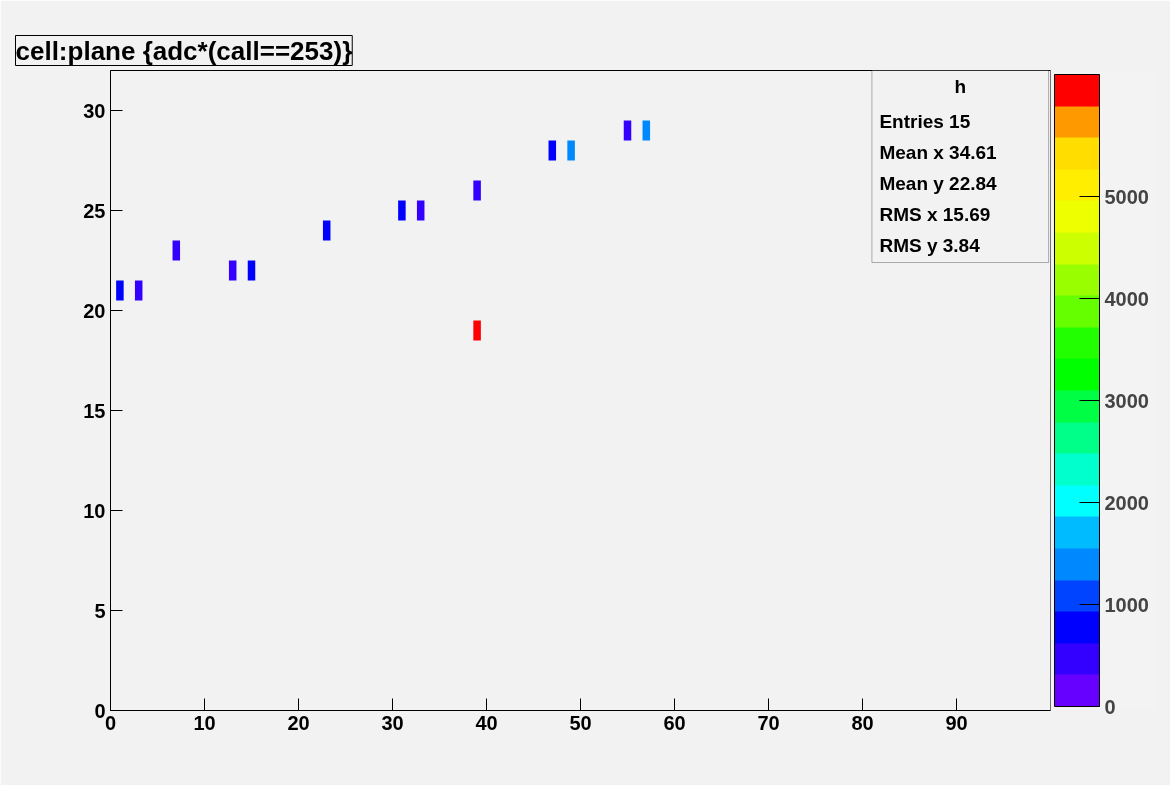  What do you see at coordinates (100, 610) in the screenshot?
I see `y-tick-label: 5` at bounding box center [100, 610].